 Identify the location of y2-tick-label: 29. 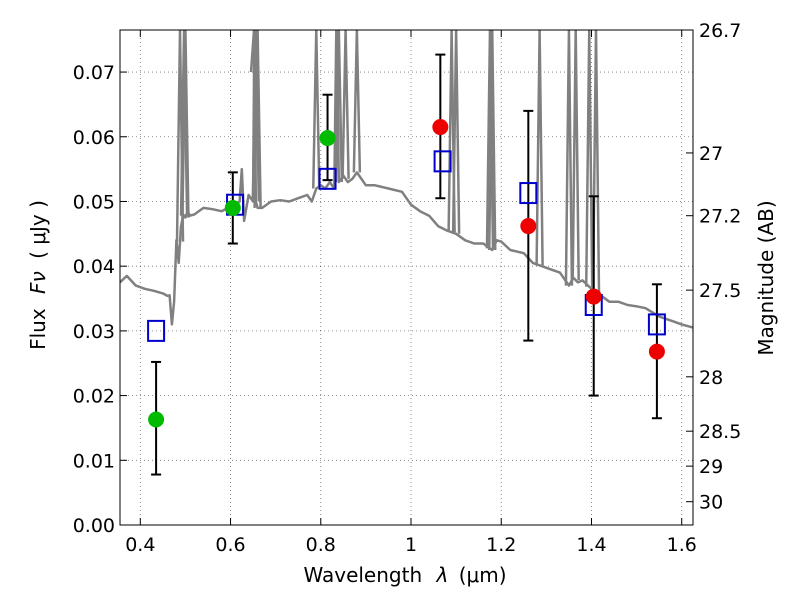
(711, 467).